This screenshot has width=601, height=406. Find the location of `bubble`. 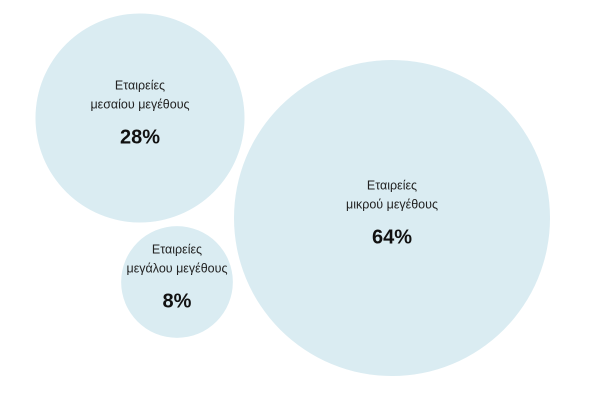

bubble is located at coordinates (177, 282).